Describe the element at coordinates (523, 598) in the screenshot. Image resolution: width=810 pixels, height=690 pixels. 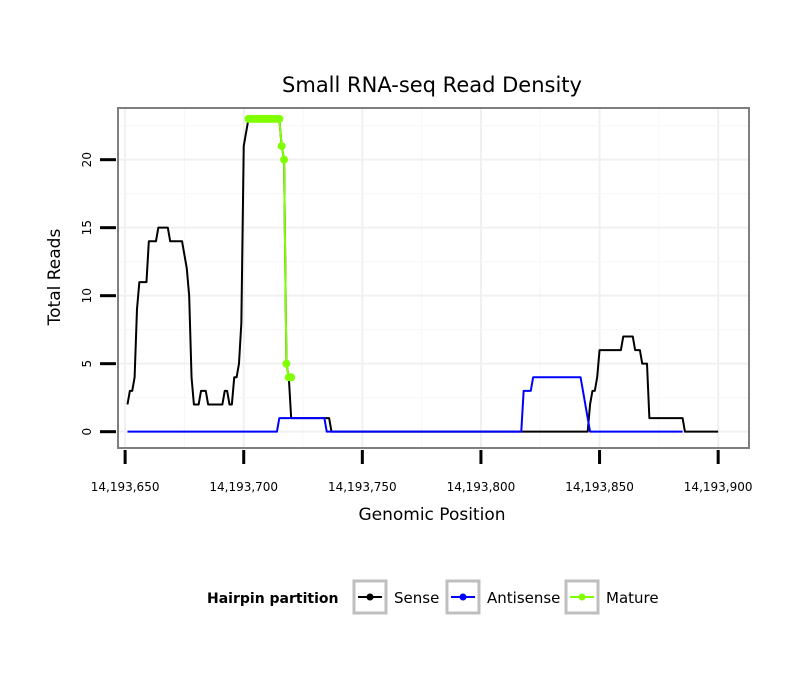
I see `legend-label: Antisense` at that location.